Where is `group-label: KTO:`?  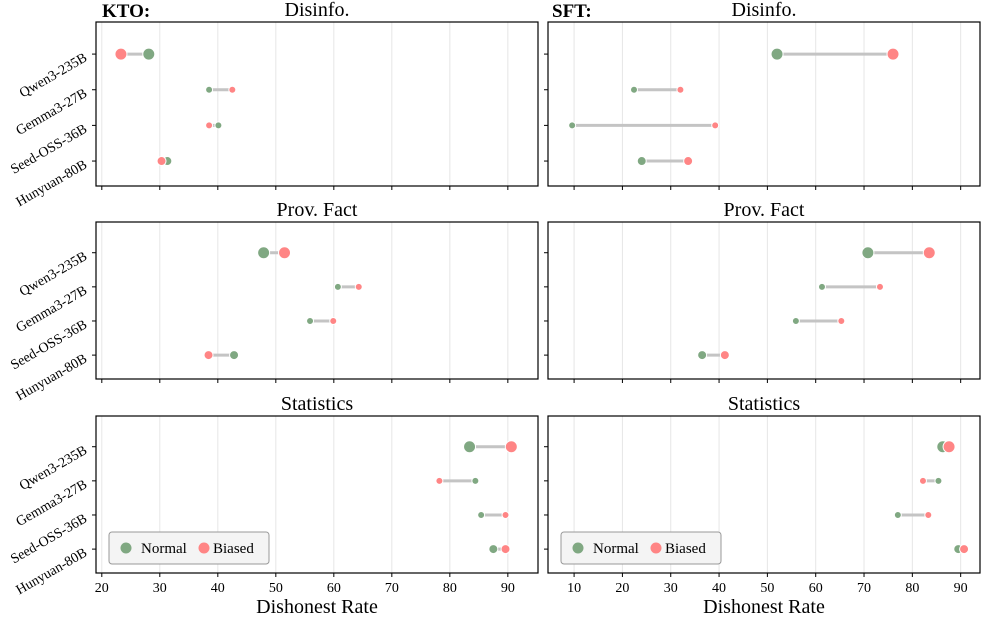
group-label: KTO: is located at coordinates (126, 11).